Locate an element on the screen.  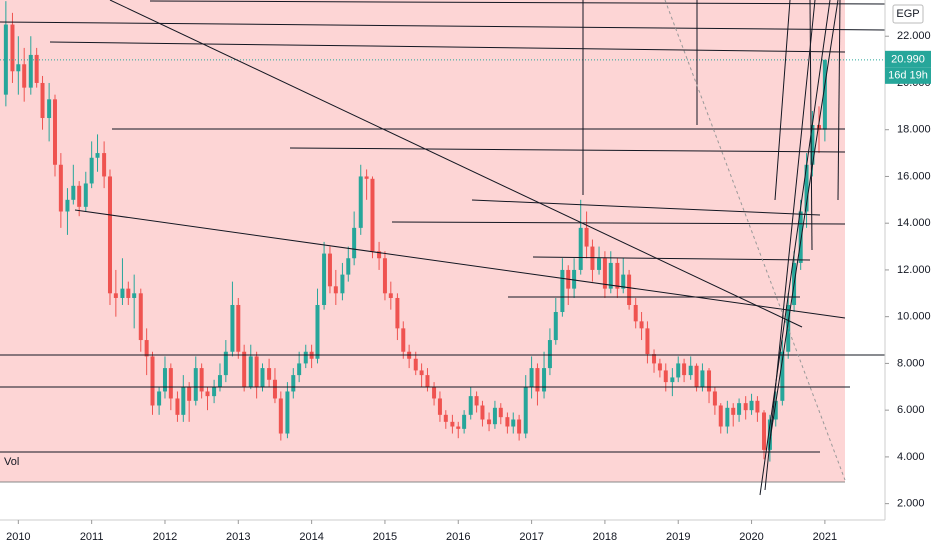
x-tick-label: 2013 is located at coordinates (238, 537).